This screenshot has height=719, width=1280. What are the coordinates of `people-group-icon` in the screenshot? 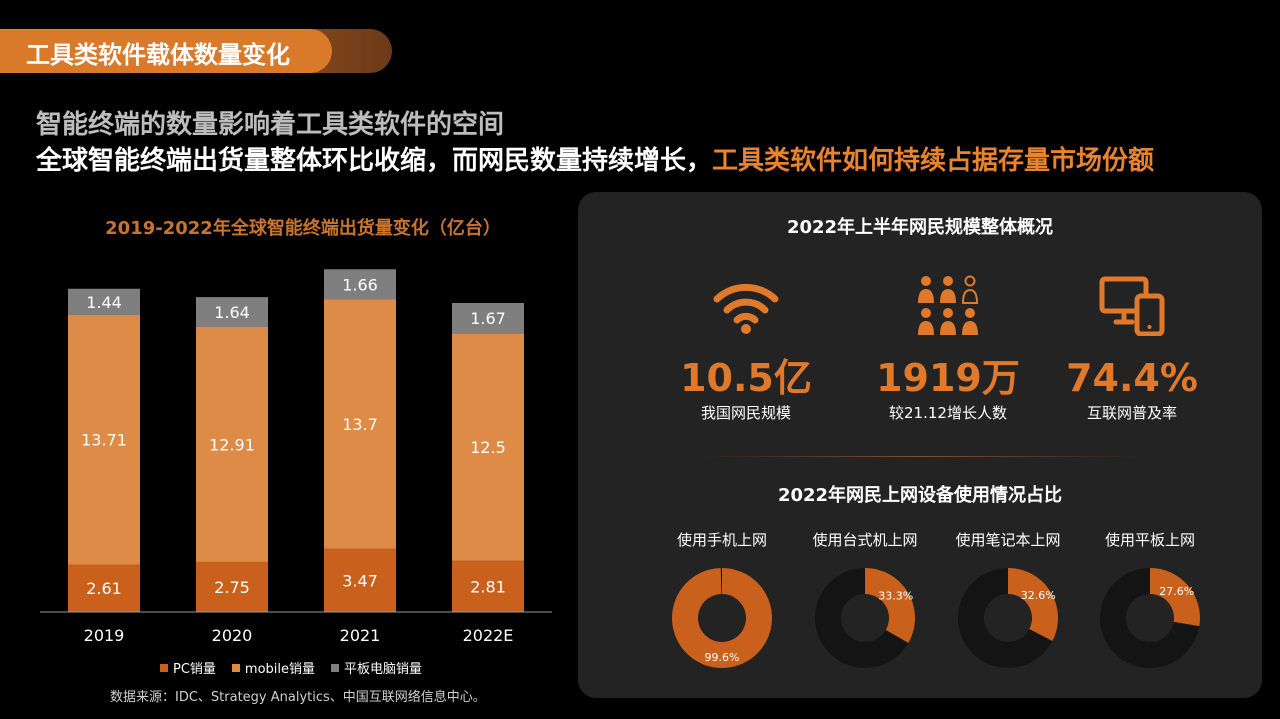 It's located at (948, 306).